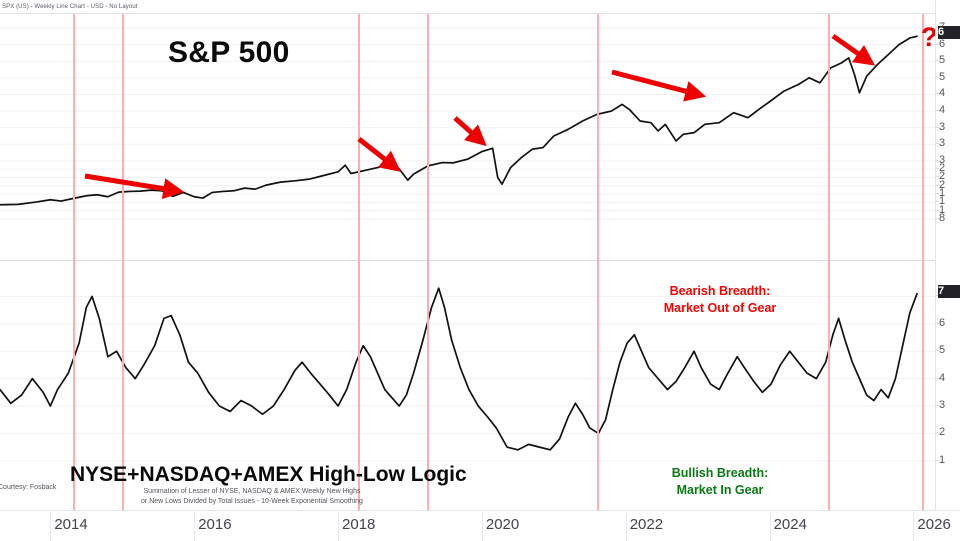 The height and width of the screenshot is (541, 960). What do you see at coordinates (646, 524) in the screenshot?
I see `x-axis-tick-2022: 2022` at bounding box center [646, 524].